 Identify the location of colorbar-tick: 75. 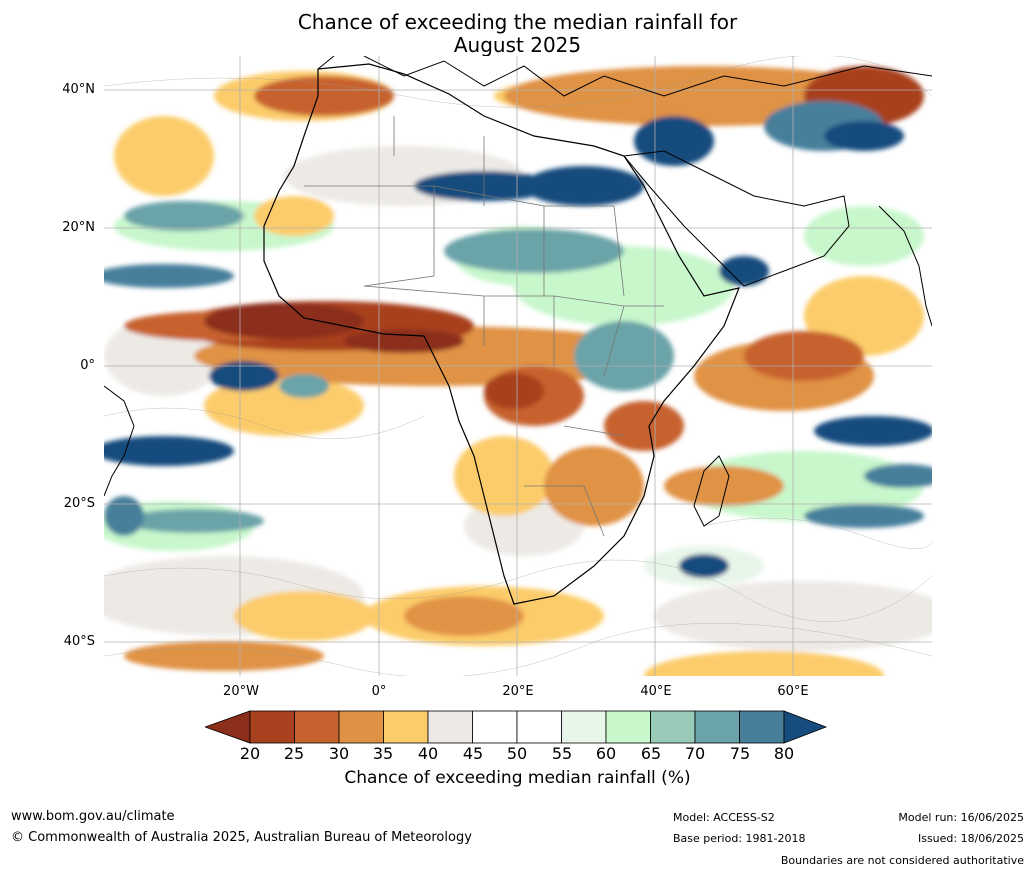
(740, 753).